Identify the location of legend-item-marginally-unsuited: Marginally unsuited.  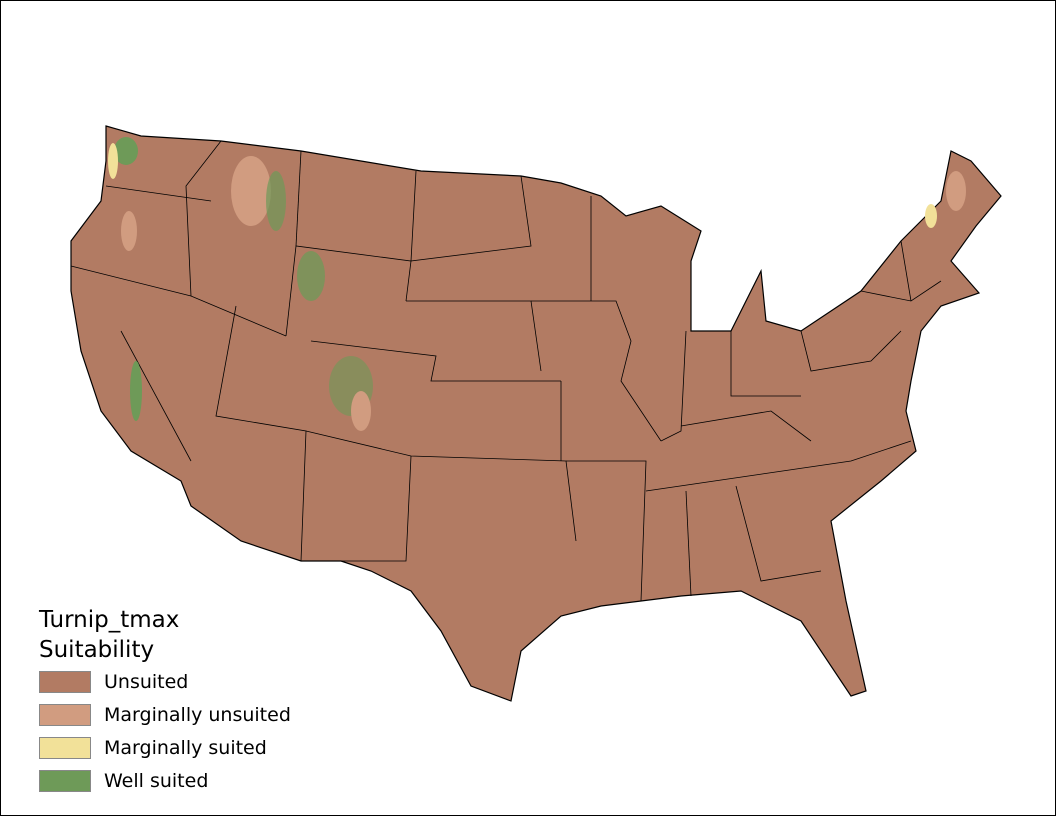
(165, 714).